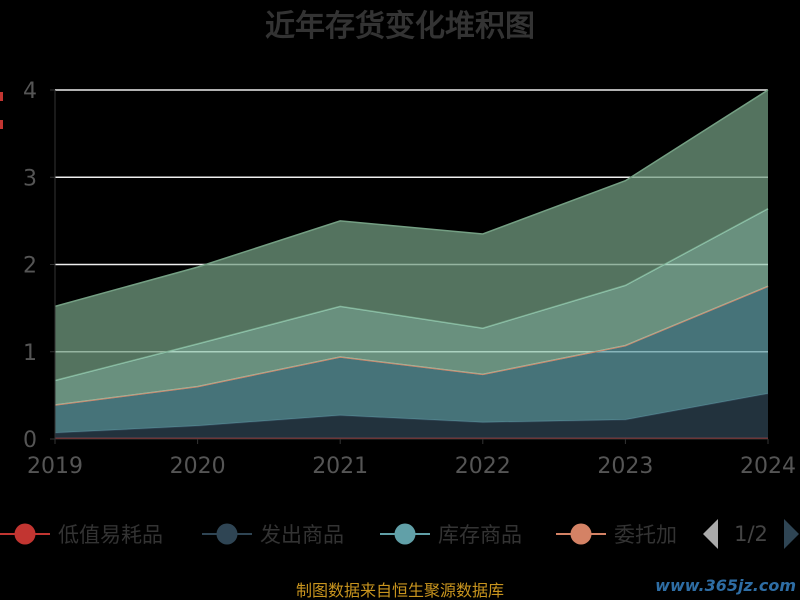 The height and width of the screenshot is (600, 800). I want to click on y-tick-label: 0, so click(30, 440).